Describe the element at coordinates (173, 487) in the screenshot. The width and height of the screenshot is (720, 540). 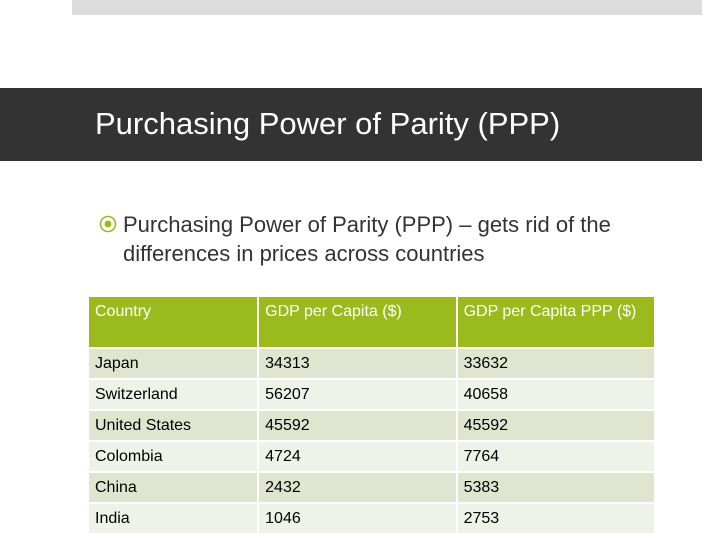
I see `cell-country: China` at that location.